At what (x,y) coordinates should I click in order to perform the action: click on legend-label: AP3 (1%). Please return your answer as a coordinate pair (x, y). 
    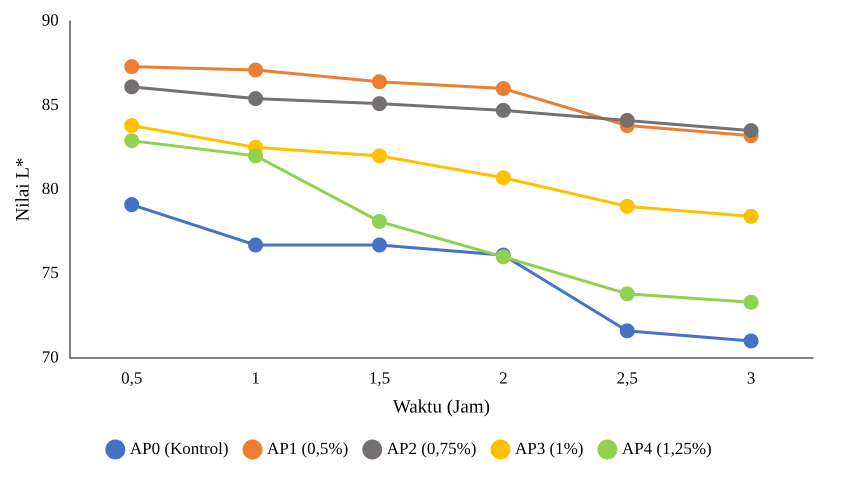
    Looking at the image, I should click on (549, 448).